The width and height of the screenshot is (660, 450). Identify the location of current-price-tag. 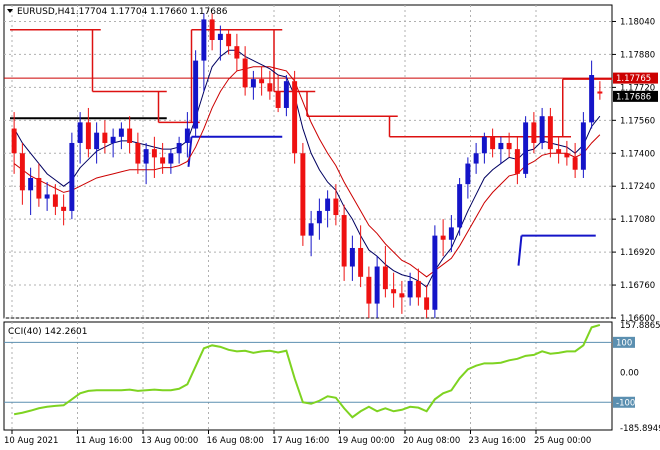
(635, 96).